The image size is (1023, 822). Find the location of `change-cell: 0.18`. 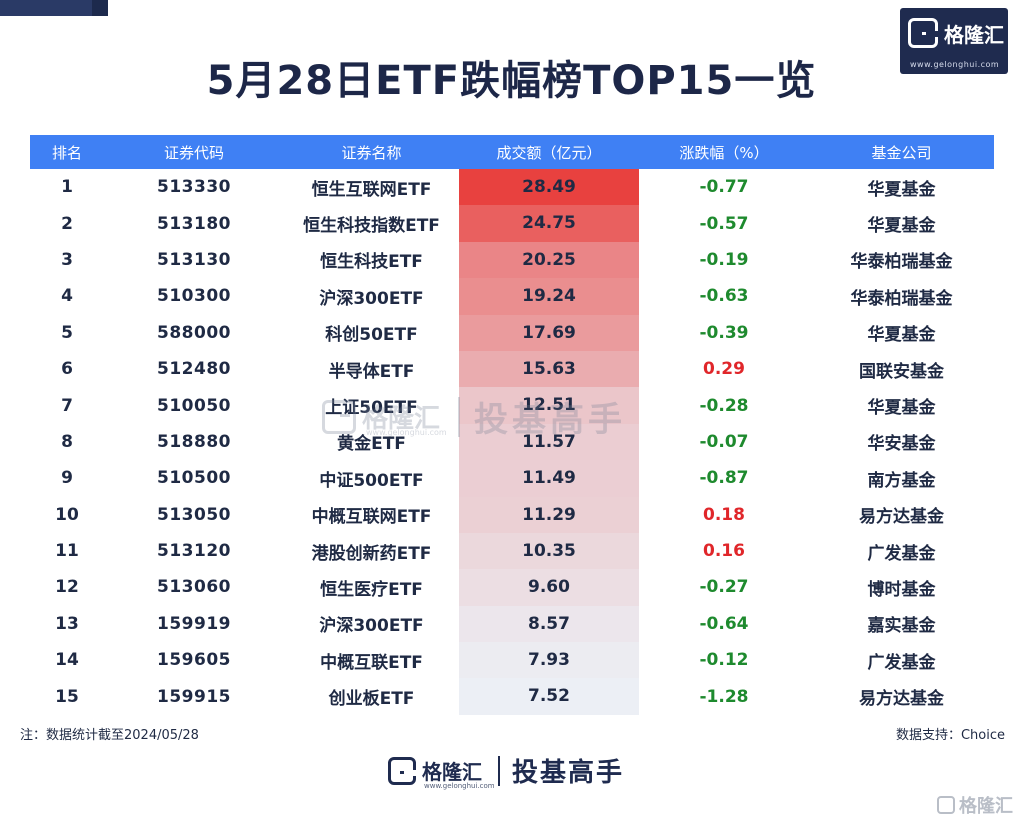

change-cell: 0.18 is located at coordinates (724, 514).